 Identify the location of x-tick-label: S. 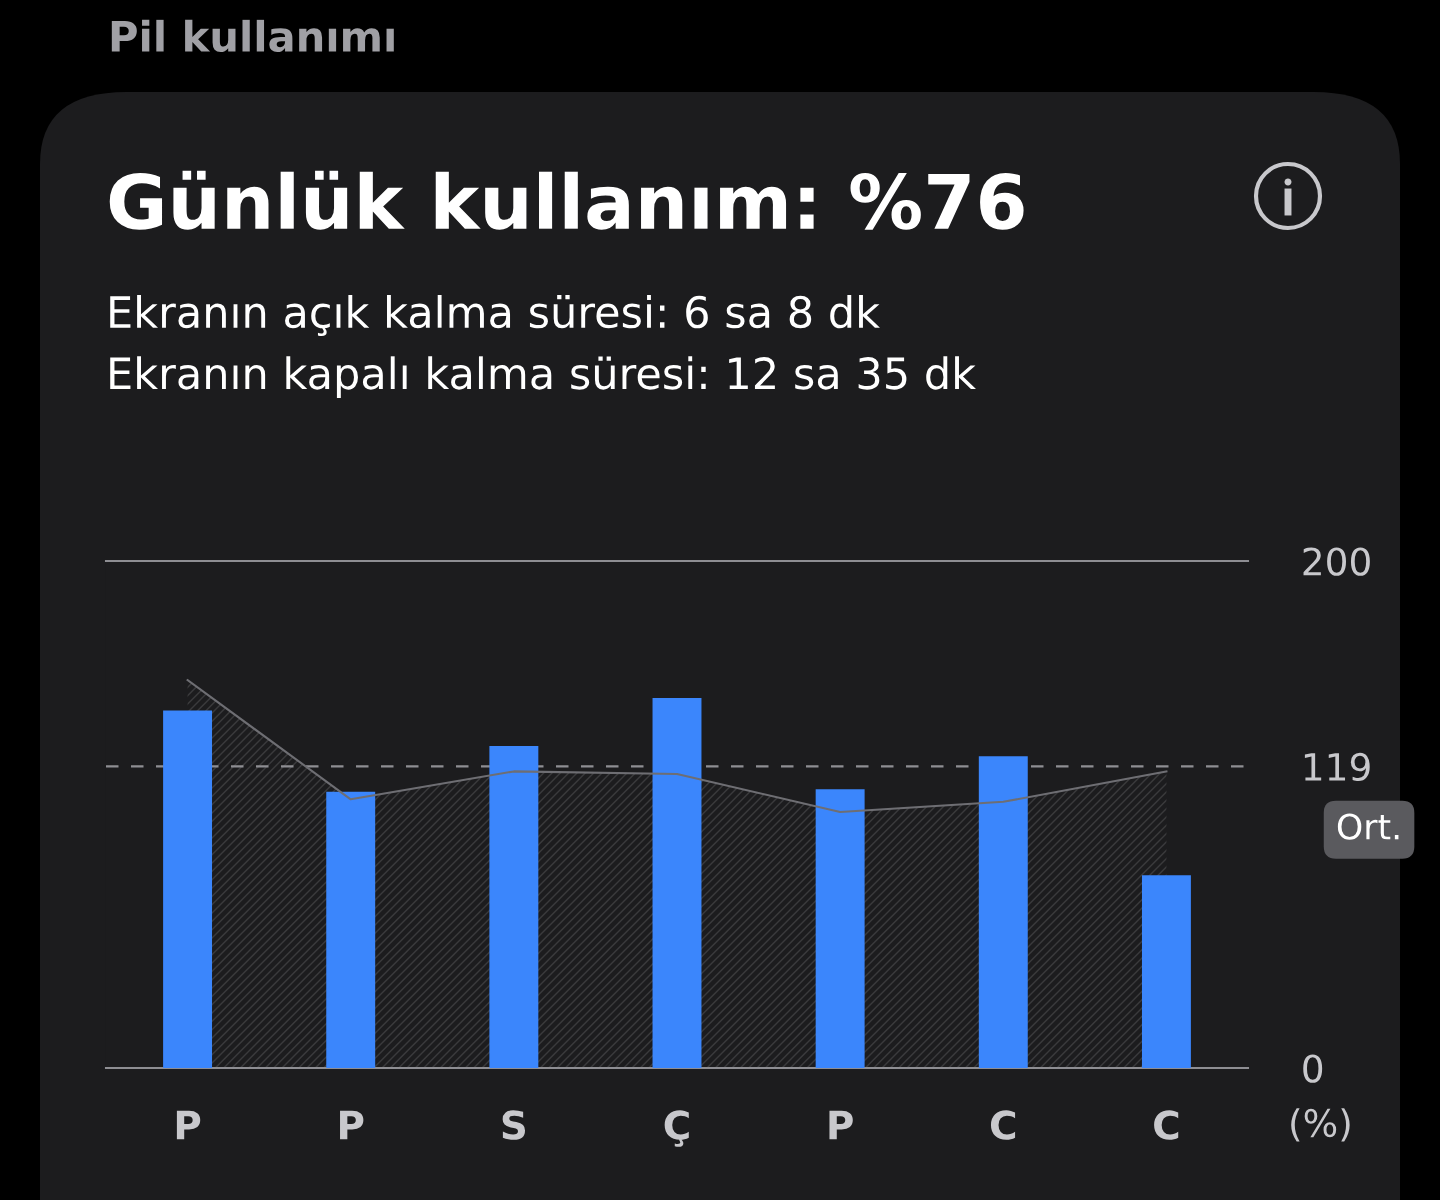
(514, 1125).